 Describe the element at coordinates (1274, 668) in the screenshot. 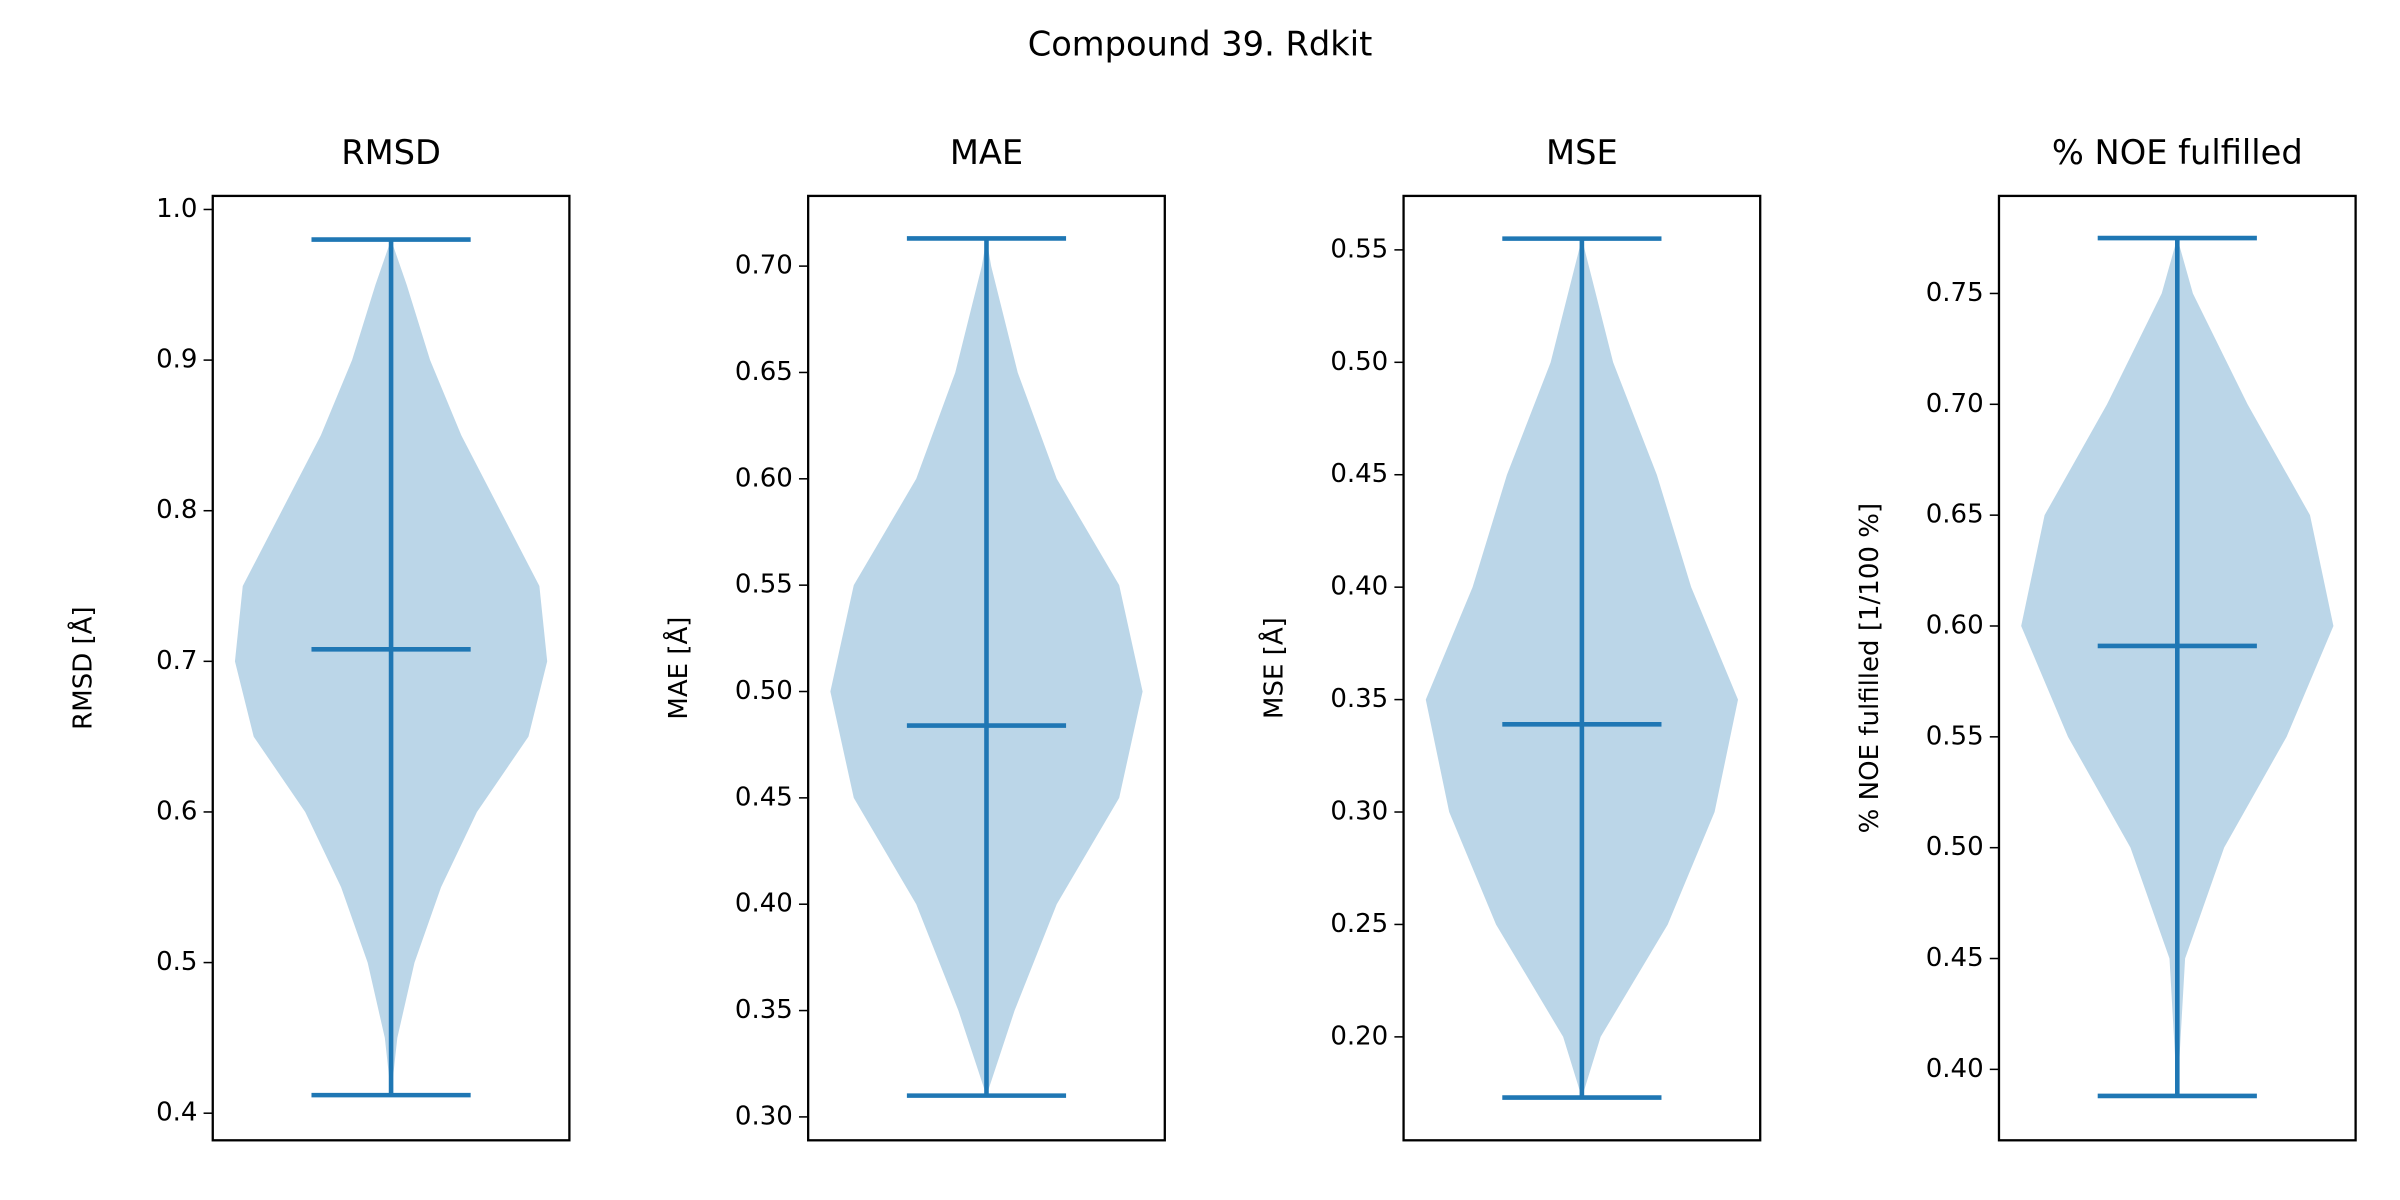

I see `y-axis-label: MSE [Å]` at that location.